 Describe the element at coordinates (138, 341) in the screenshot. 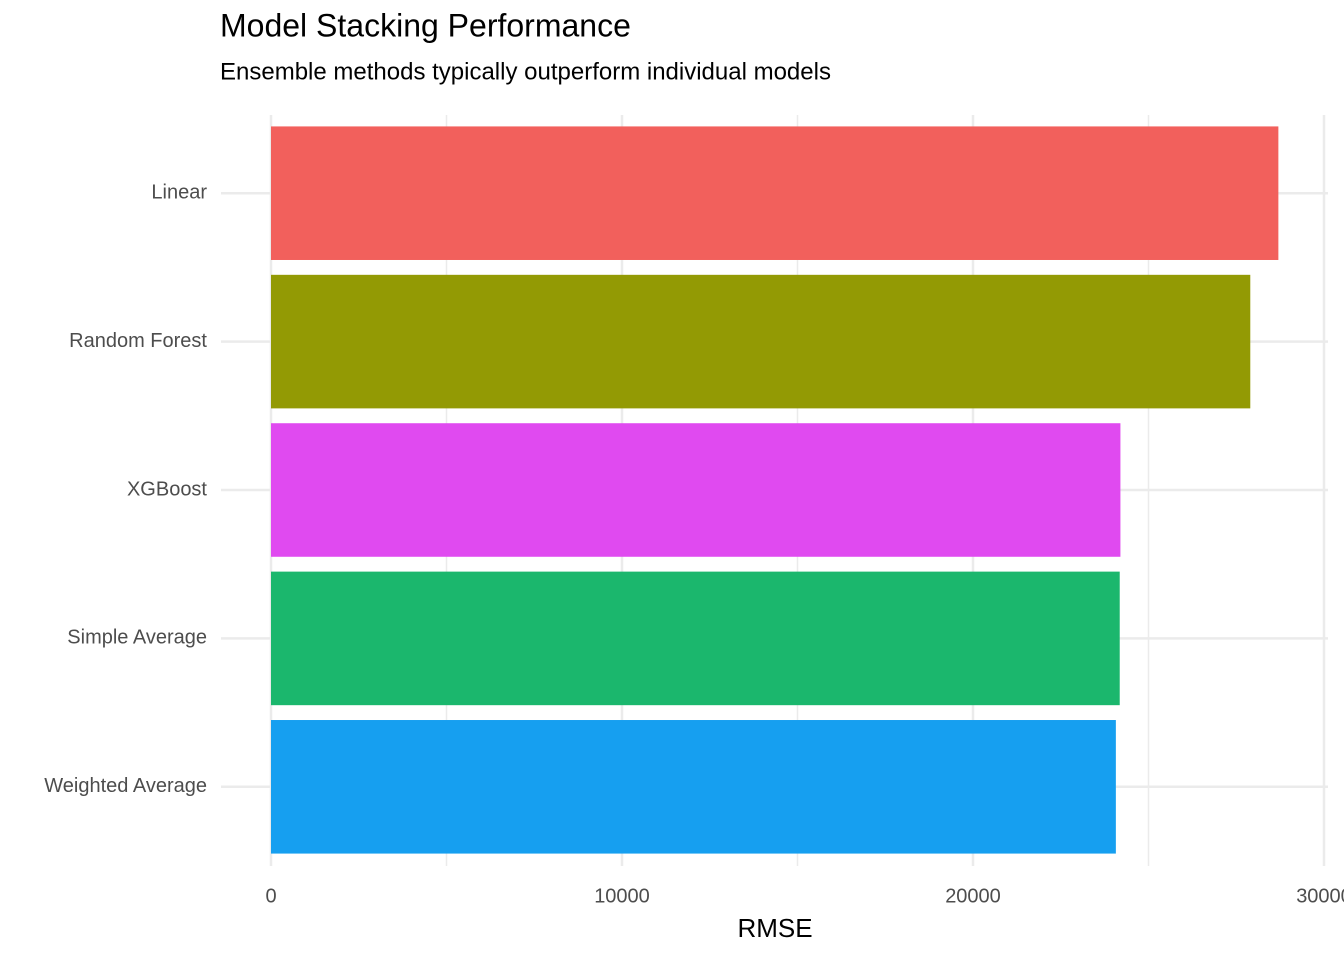

I see `y-tick-label: Random Forest` at that location.